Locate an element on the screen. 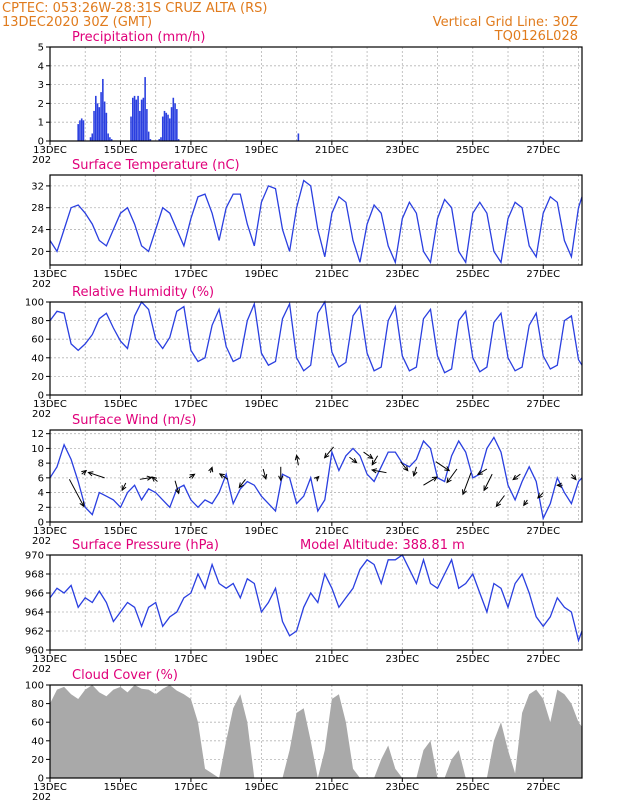 The width and height of the screenshot is (618, 800). precip-ytick-label: 1 is located at coordinates (41, 123).